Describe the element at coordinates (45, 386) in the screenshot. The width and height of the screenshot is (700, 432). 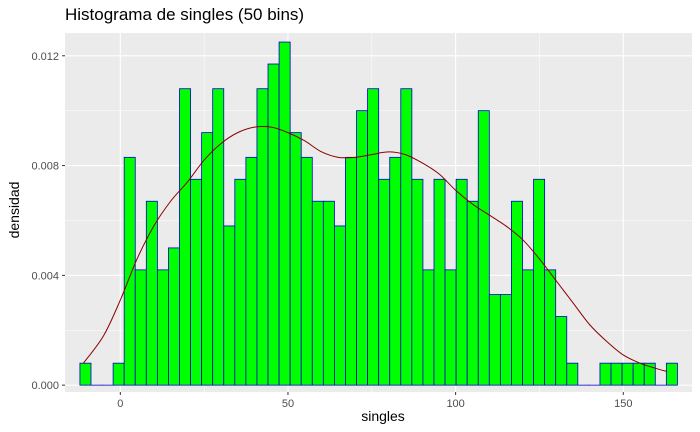
I see `y-tick-label: 0.000` at that location.